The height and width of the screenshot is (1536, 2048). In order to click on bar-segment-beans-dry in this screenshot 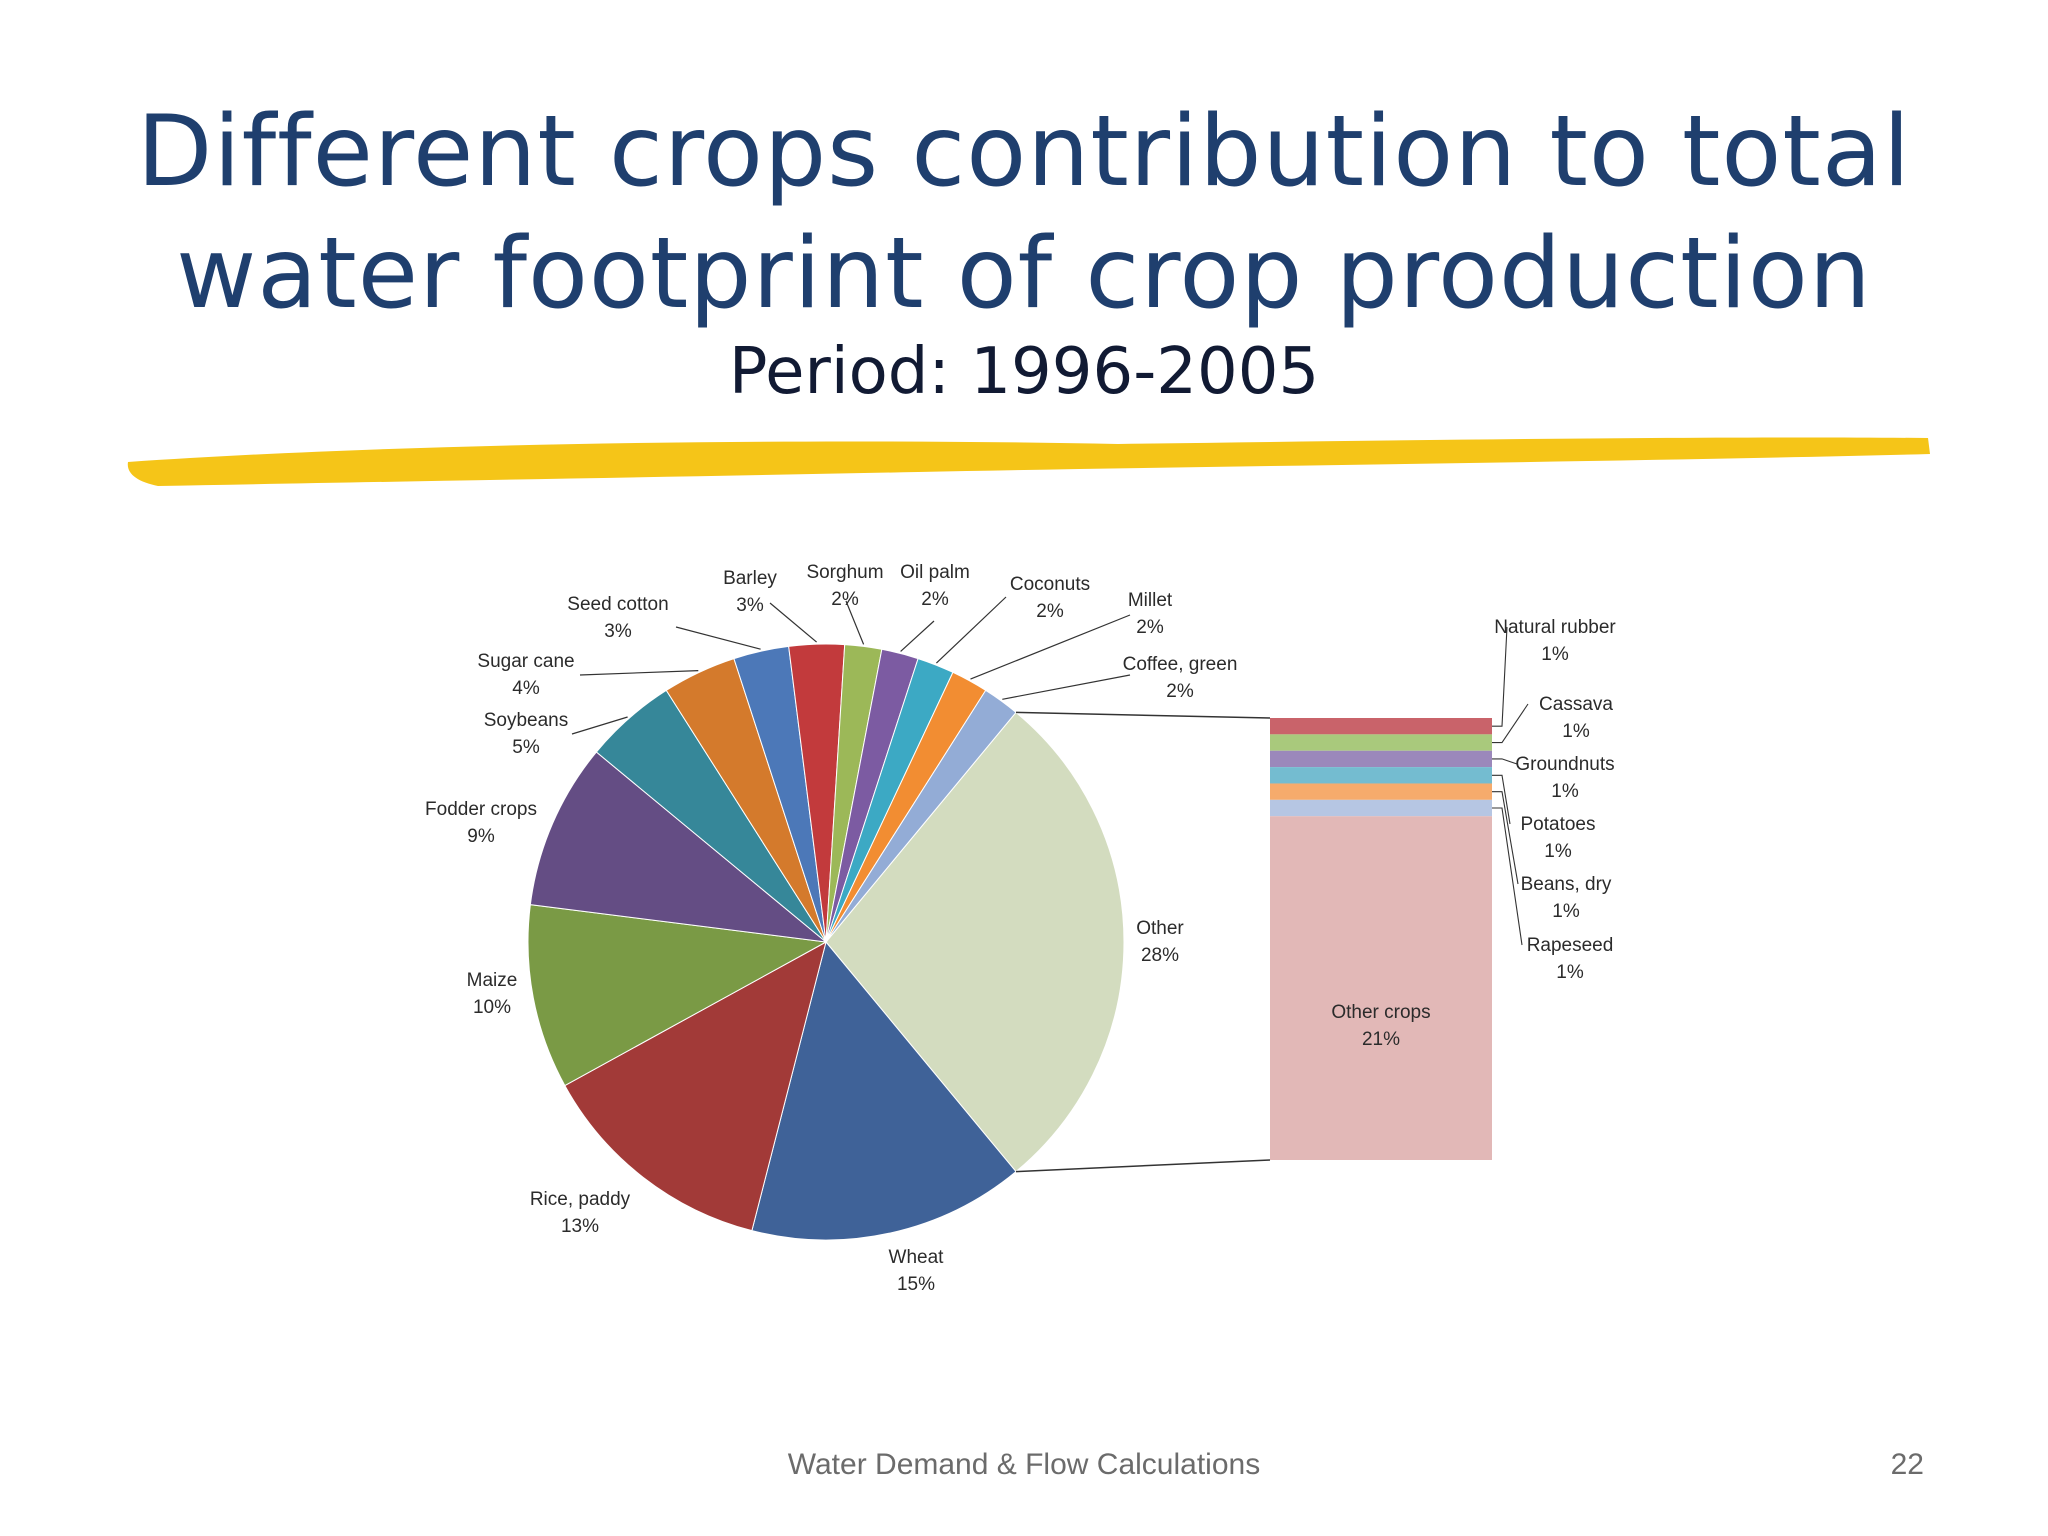, I will do `click(1381, 791)`.